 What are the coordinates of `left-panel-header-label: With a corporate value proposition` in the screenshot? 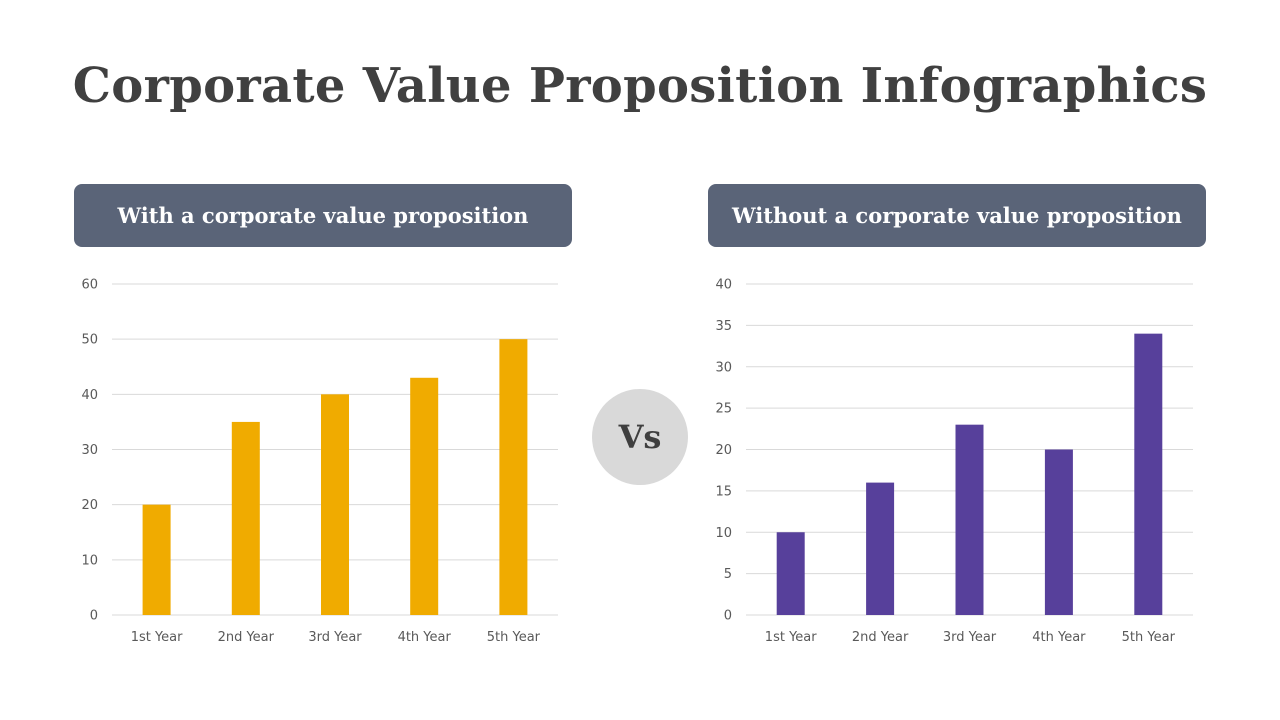 It's located at (323, 215).